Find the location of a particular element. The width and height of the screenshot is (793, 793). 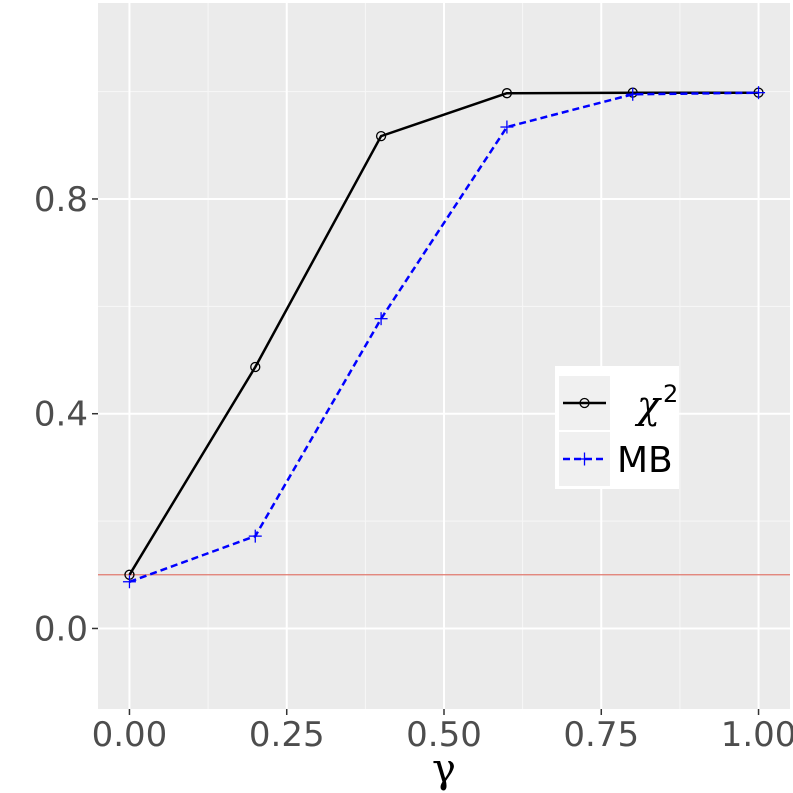

legend-marker-mb is located at coordinates (584, 459).